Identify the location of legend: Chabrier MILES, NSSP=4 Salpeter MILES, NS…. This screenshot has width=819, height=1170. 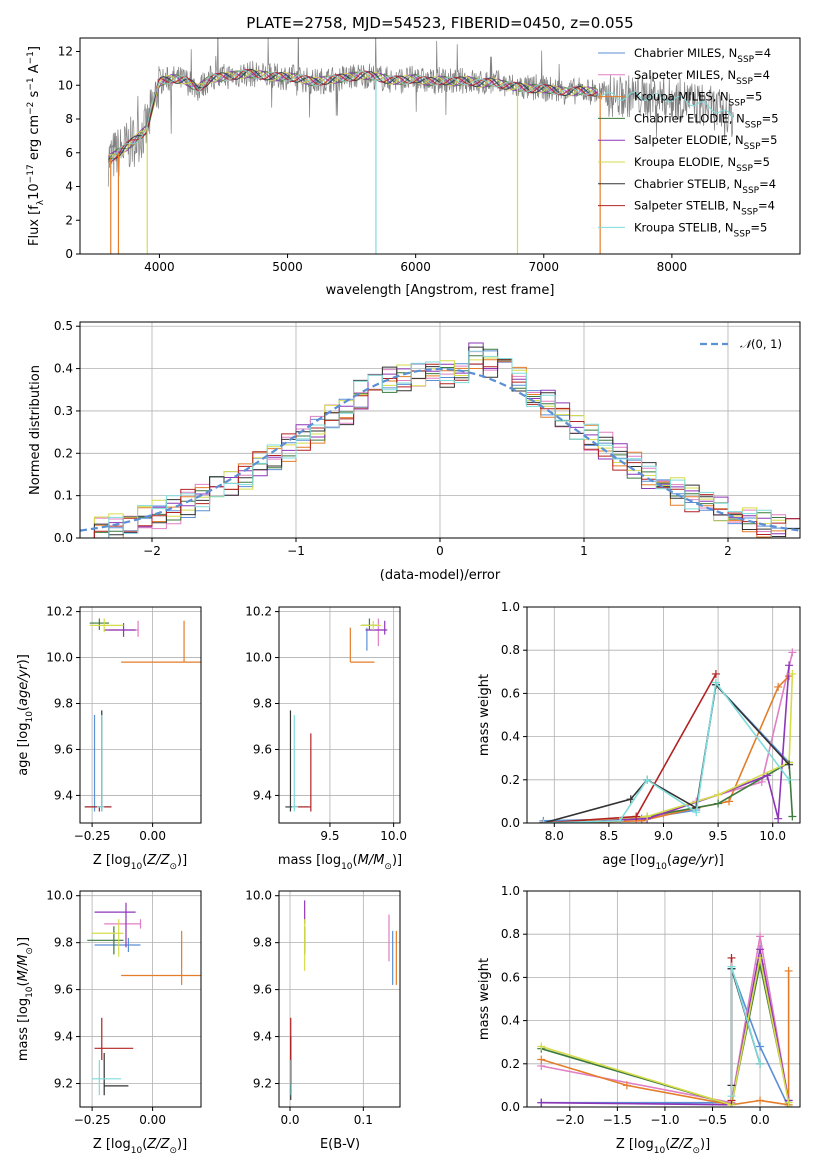
(688, 142).